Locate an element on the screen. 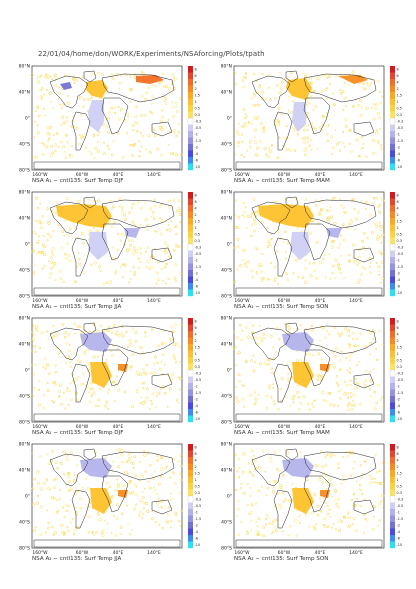 The image size is (416, 589). colorbar-tick-label: 0.5 is located at coordinates (399, 486).